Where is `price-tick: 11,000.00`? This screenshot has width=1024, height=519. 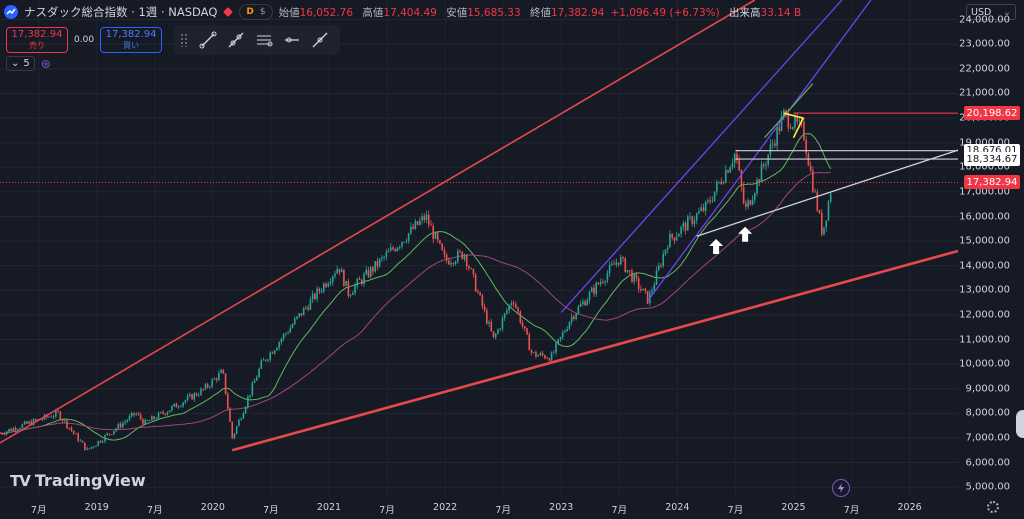 price-tick: 11,000.00 is located at coordinates (984, 340).